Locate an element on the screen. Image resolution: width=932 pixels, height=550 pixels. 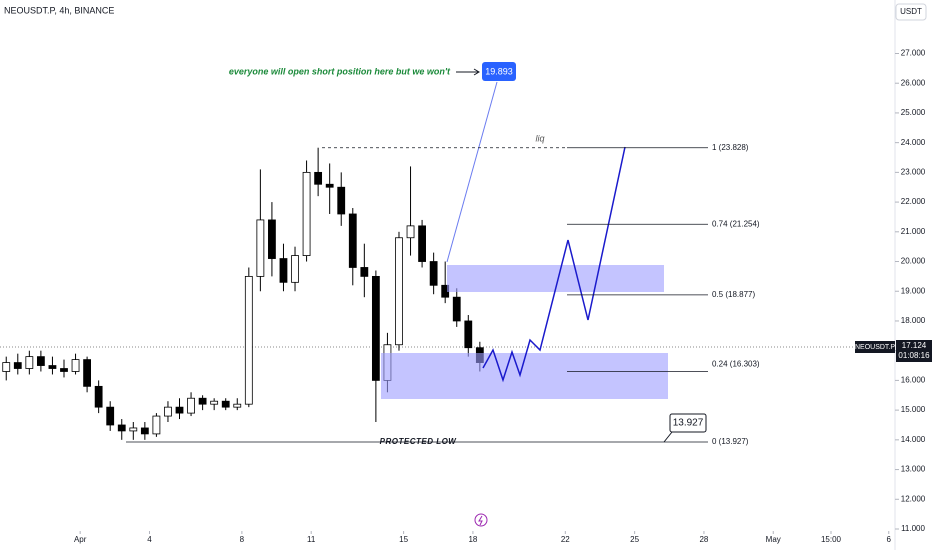
x-tick-label: 15 is located at coordinates (403, 539).